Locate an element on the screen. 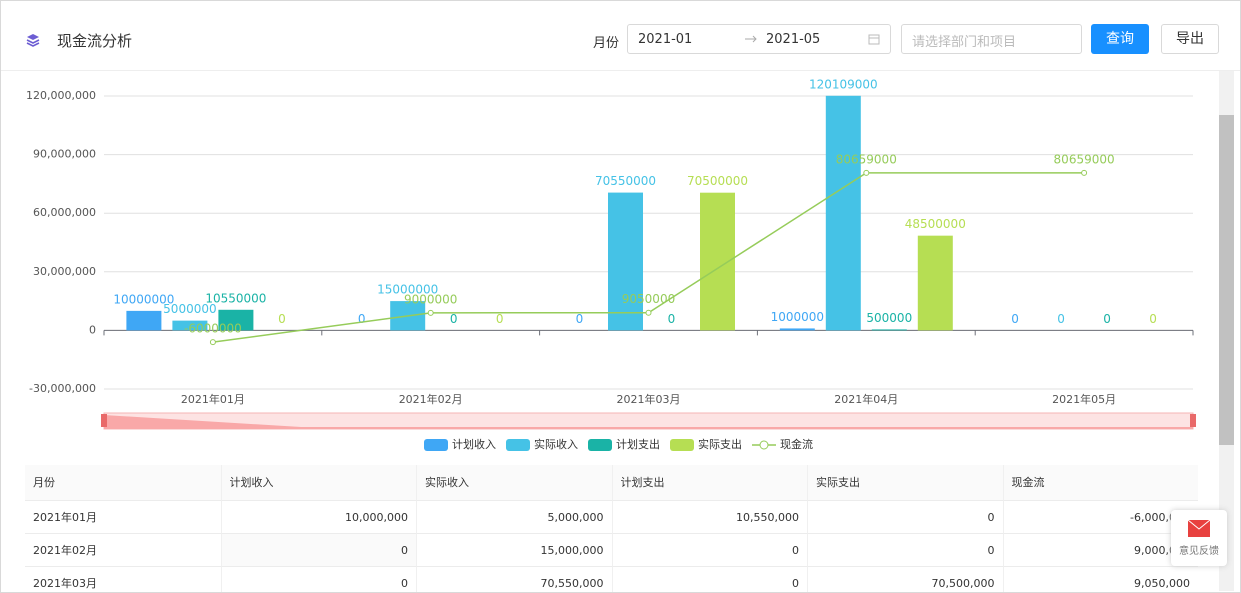 Image resolution: width=1241 pixels, height=593 pixels. y-tick-label: 30,000,000 is located at coordinates (64, 271).